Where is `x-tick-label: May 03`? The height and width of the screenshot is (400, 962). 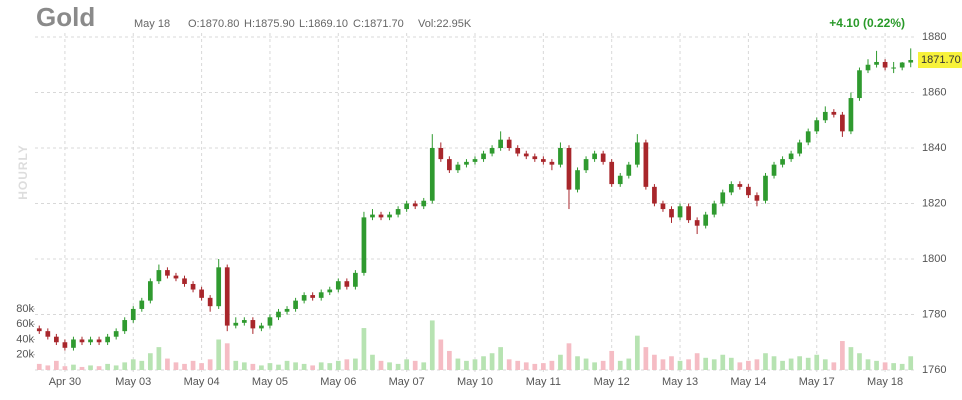 x-tick-label: May 03 is located at coordinates (133, 382).